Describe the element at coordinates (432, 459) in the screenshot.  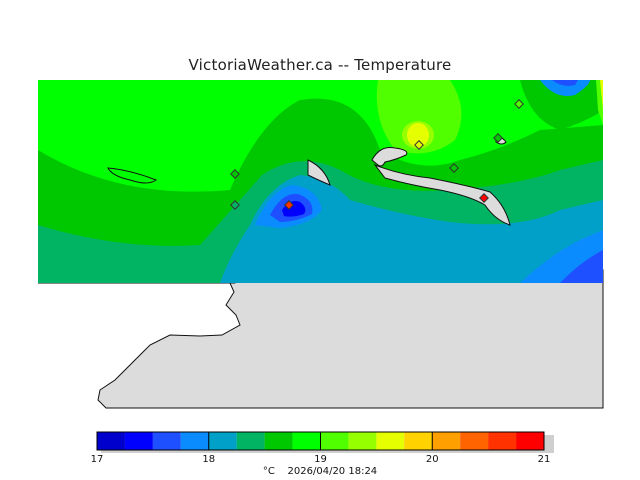
I see `legend-tick-label: 20` at that location.